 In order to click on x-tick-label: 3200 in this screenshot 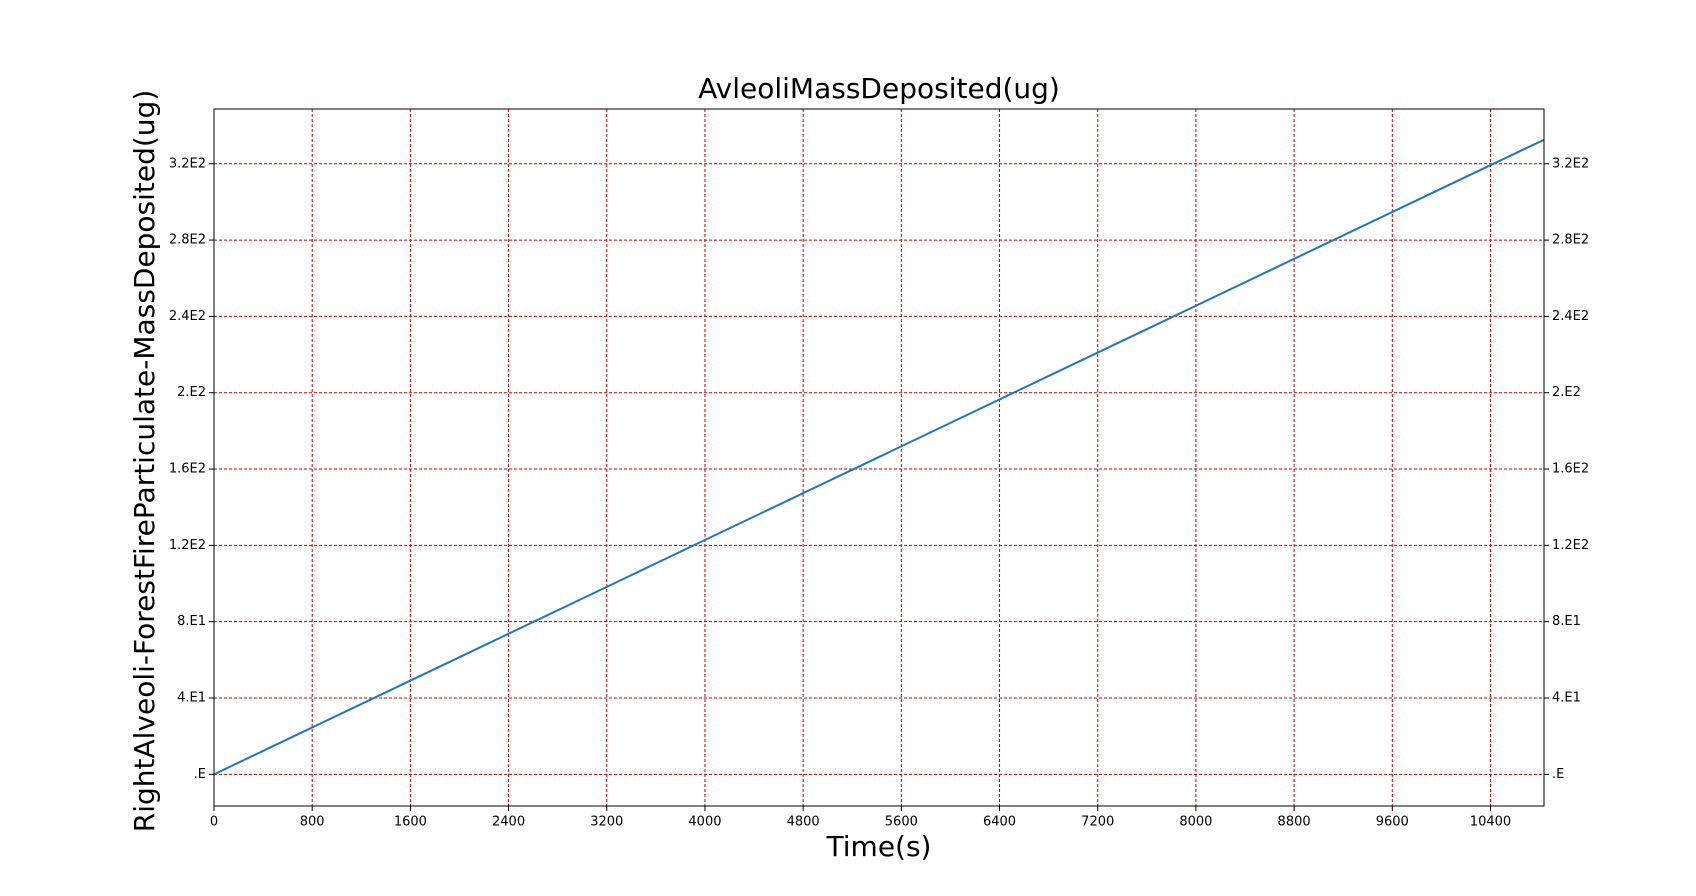, I will do `click(606, 822)`.